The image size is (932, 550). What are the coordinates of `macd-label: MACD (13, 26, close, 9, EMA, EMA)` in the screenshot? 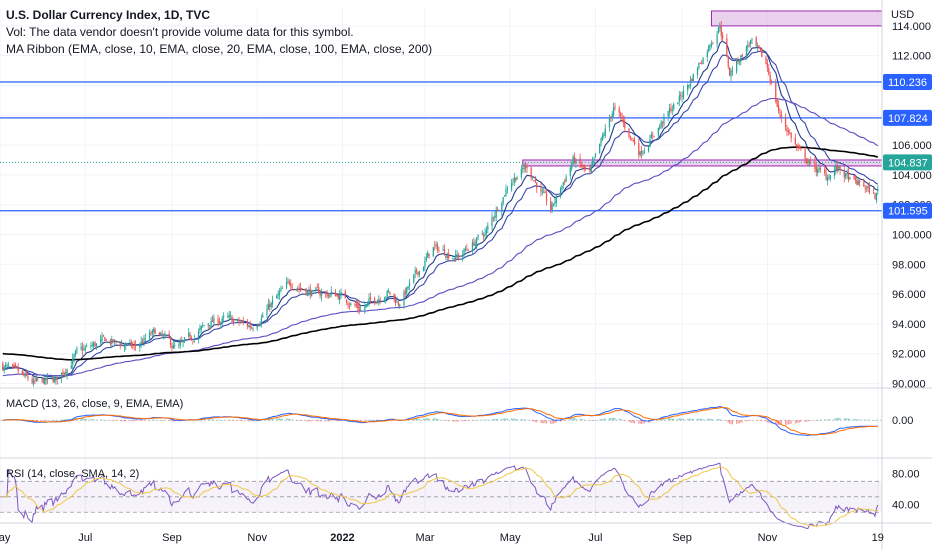 It's located at (94, 404).